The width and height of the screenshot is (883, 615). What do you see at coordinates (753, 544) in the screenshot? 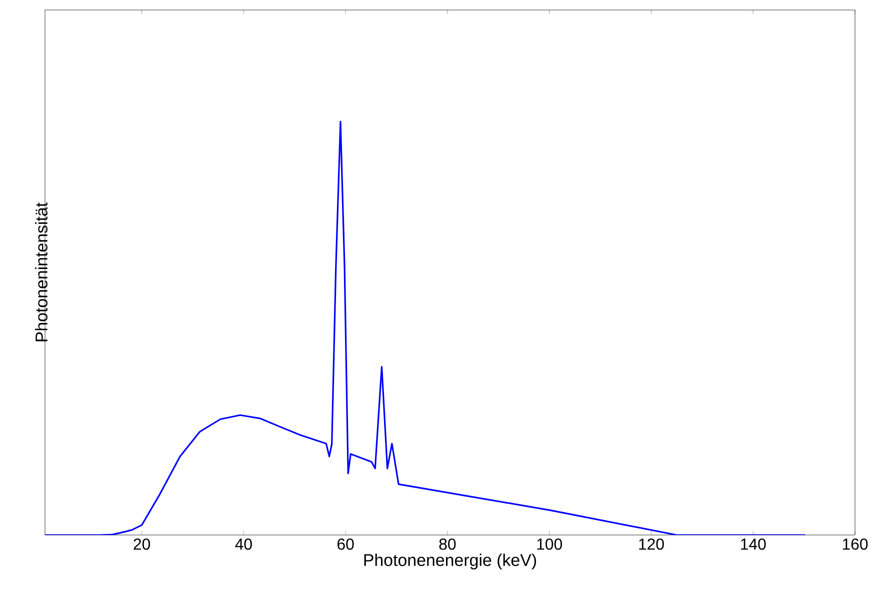
I see `x-tick-label: 140` at bounding box center [753, 544].